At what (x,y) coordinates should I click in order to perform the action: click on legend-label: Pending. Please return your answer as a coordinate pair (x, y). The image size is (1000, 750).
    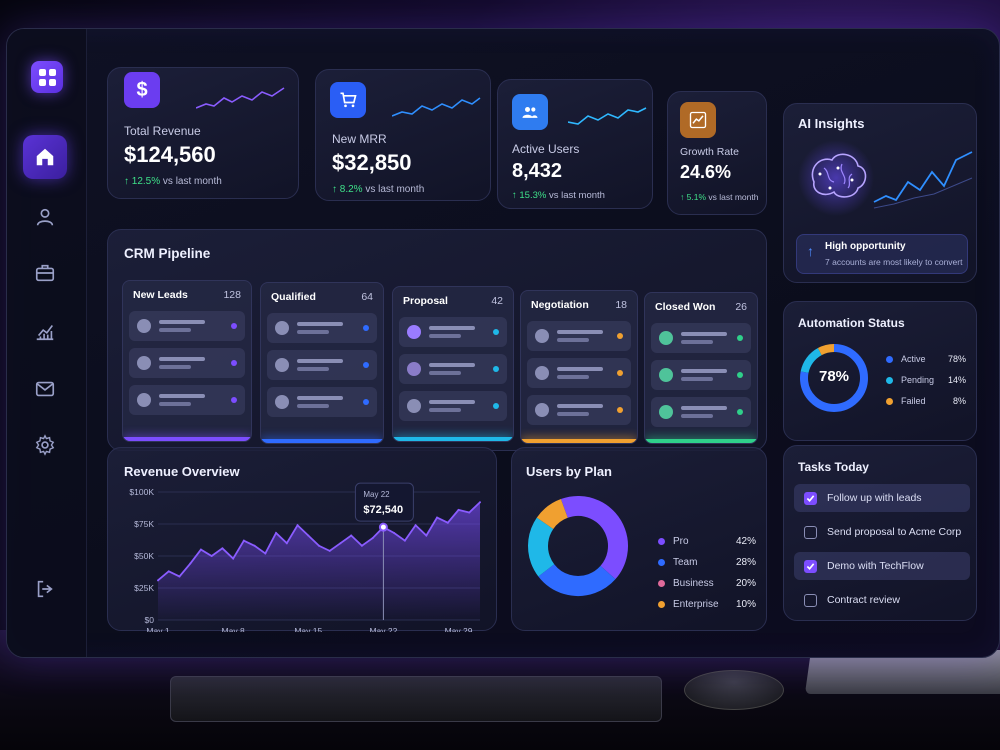
    Looking at the image, I should click on (918, 380).